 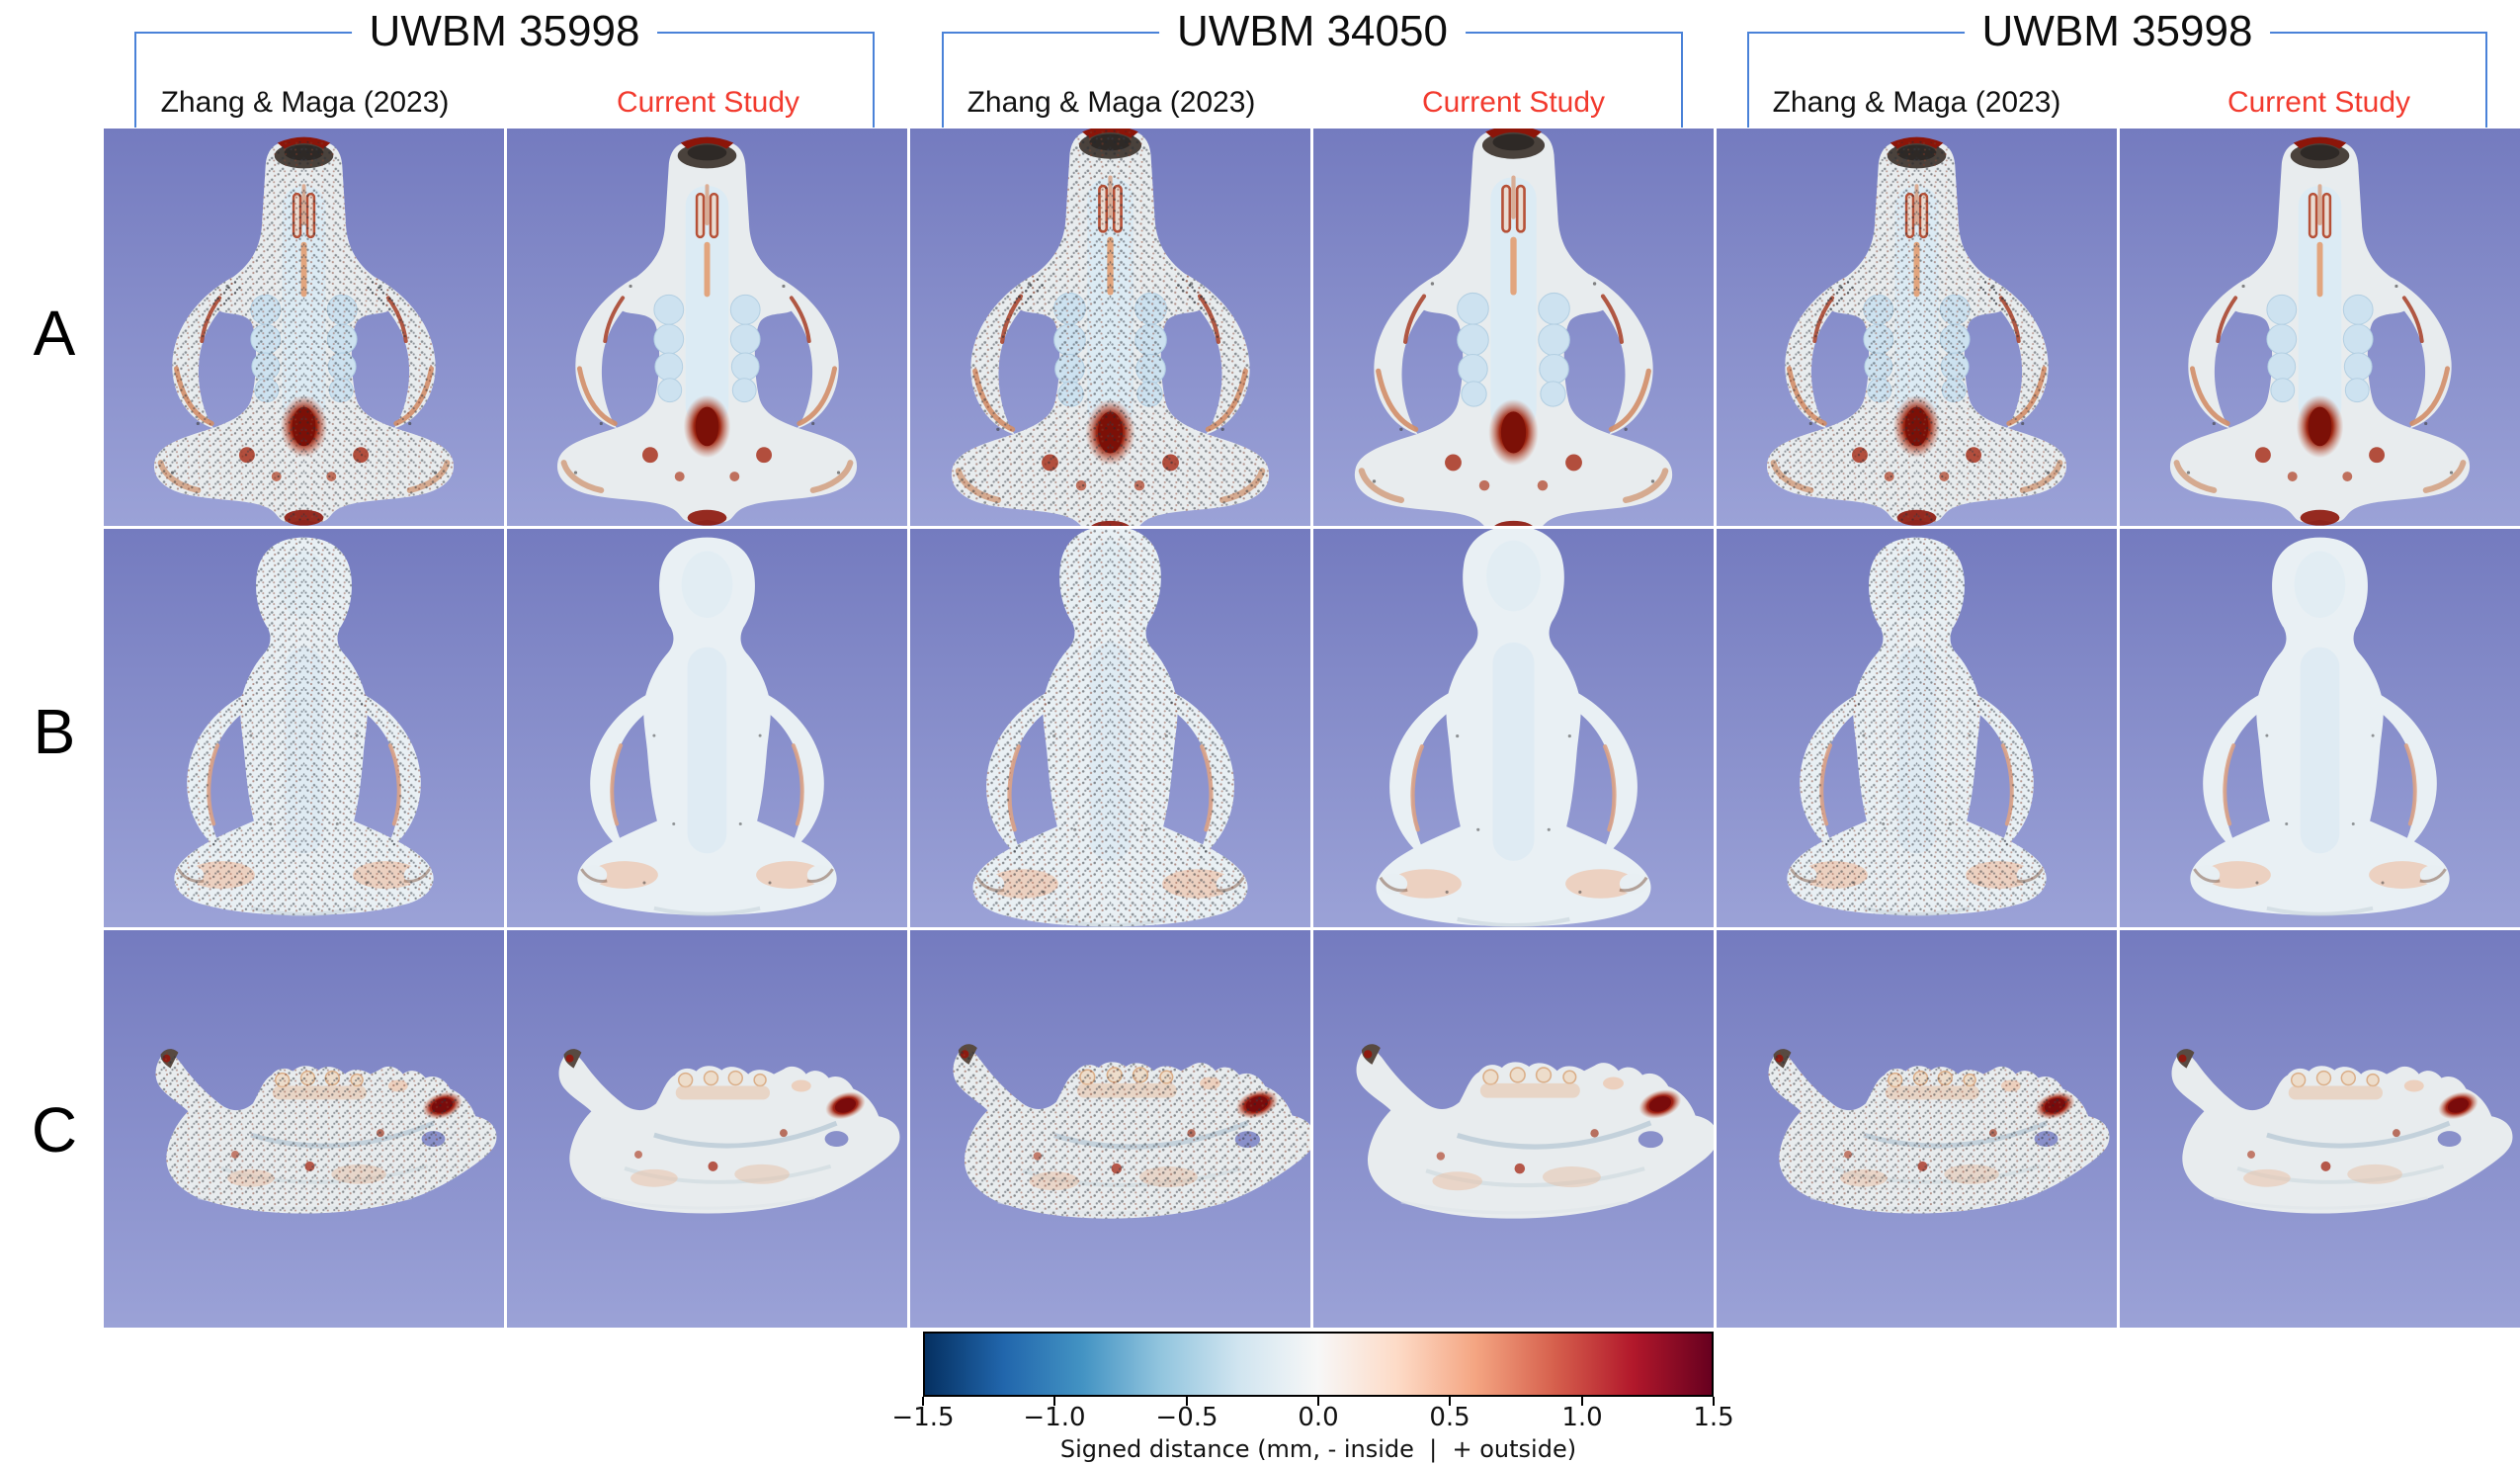 I want to click on row-label-b: B, so click(x=54, y=732).